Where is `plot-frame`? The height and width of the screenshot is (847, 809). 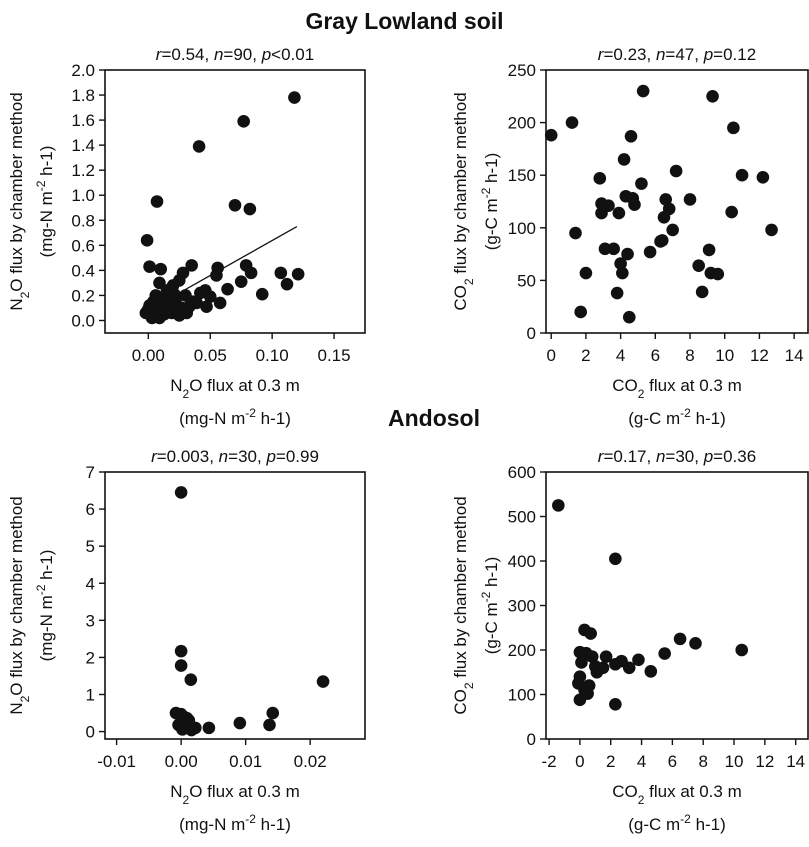 plot-frame is located at coordinates (677, 201).